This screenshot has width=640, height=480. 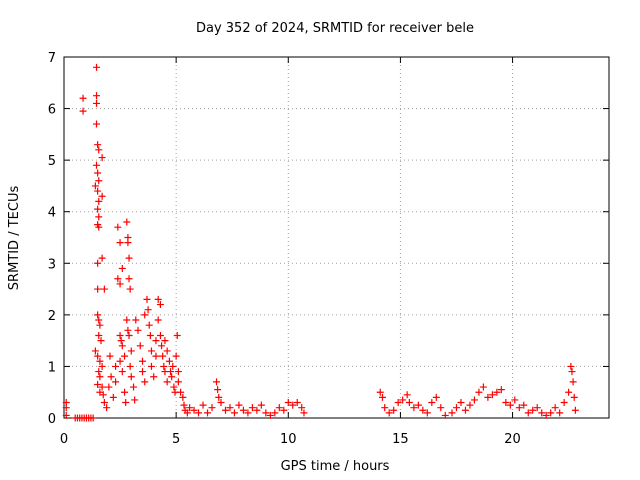 I want to click on x-tick-label: 0, so click(x=64, y=439).